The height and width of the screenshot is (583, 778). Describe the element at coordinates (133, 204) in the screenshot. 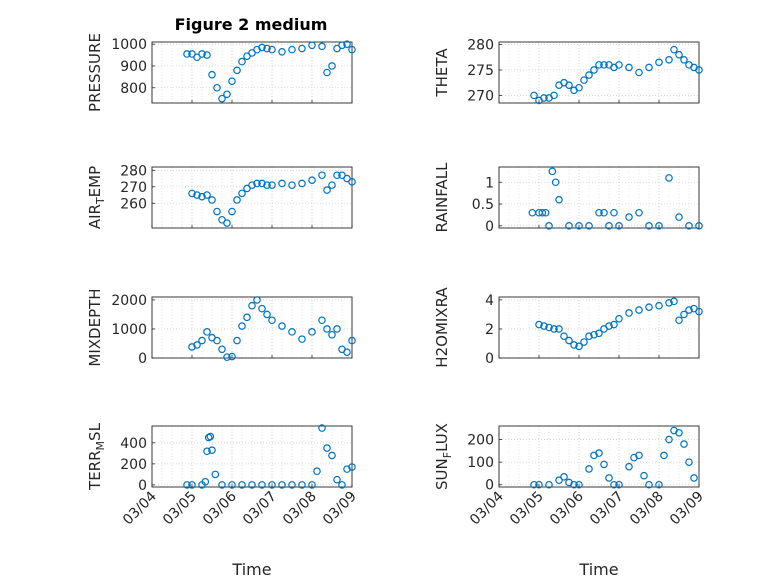

I see `y-tick-label: 260` at that location.